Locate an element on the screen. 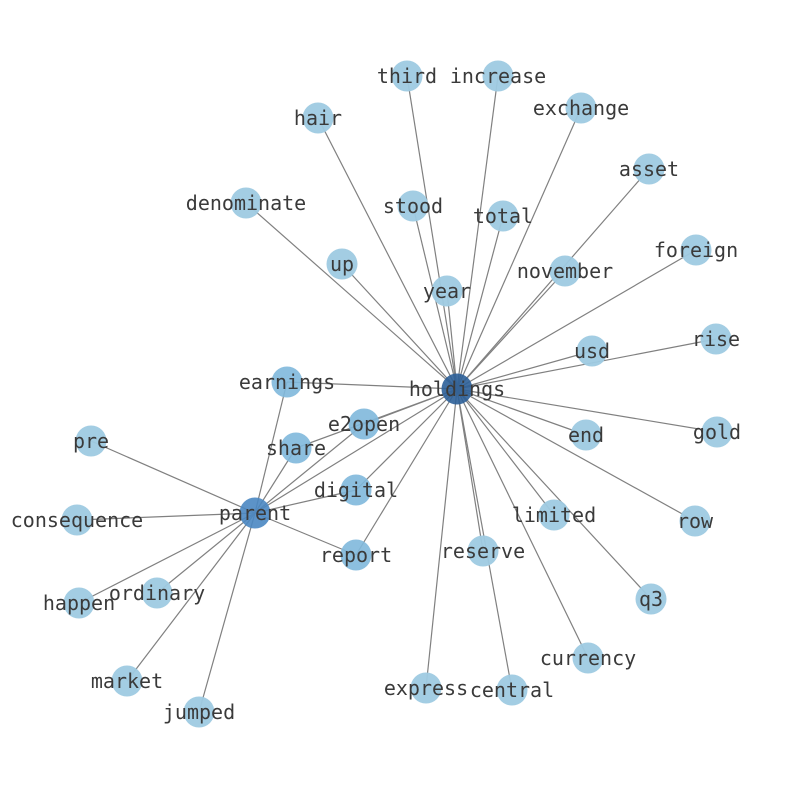 The width and height of the screenshot is (794, 790). edge-holdings-report is located at coordinates (406, 472).